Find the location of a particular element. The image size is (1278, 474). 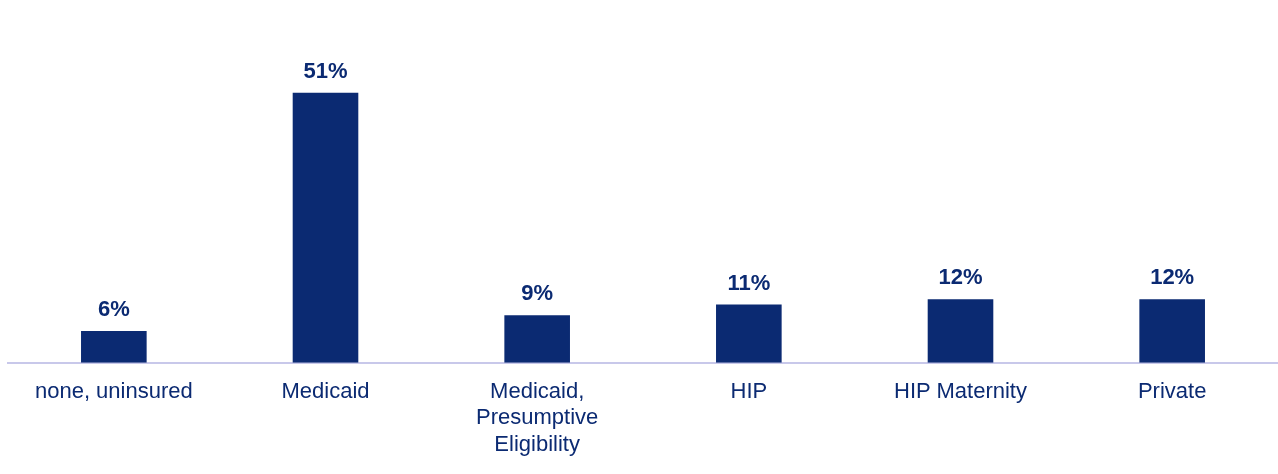

data-label: 6% is located at coordinates (113, 309).